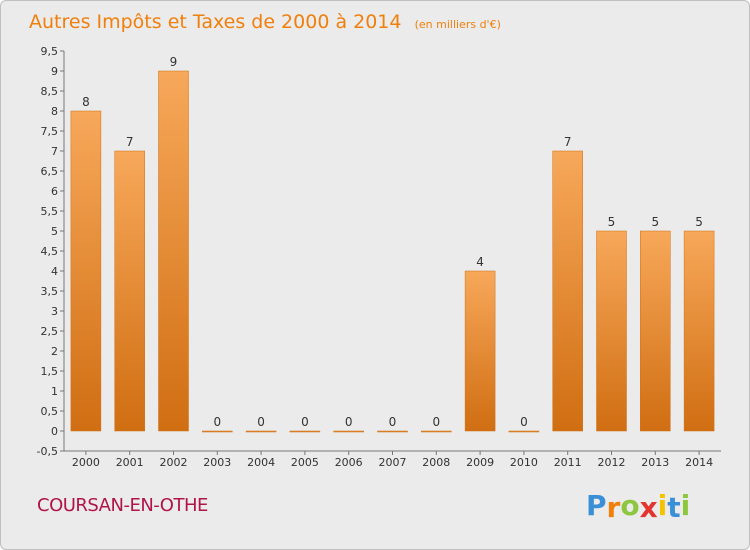 Image resolution: width=750 pixels, height=550 pixels. Describe the element at coordinates (174, 62) in the screenshot. I see `data-label: 9` at that location.